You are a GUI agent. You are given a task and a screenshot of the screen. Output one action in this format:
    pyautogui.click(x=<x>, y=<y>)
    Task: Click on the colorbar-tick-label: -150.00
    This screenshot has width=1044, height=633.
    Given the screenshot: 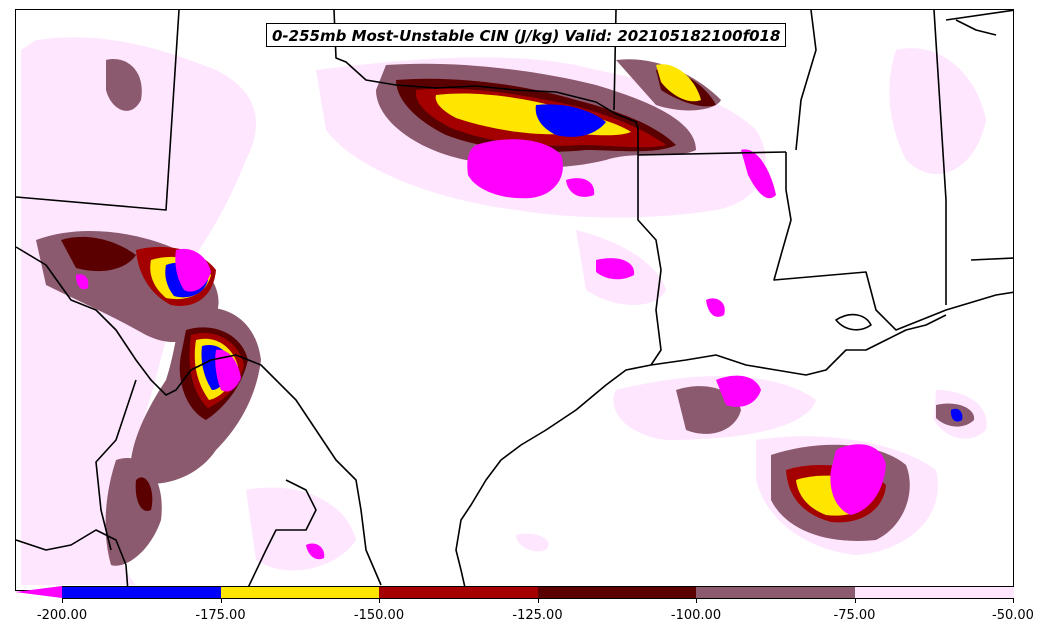 What is the action you would take?
    pyautogui.click(x=379, y=615)
    